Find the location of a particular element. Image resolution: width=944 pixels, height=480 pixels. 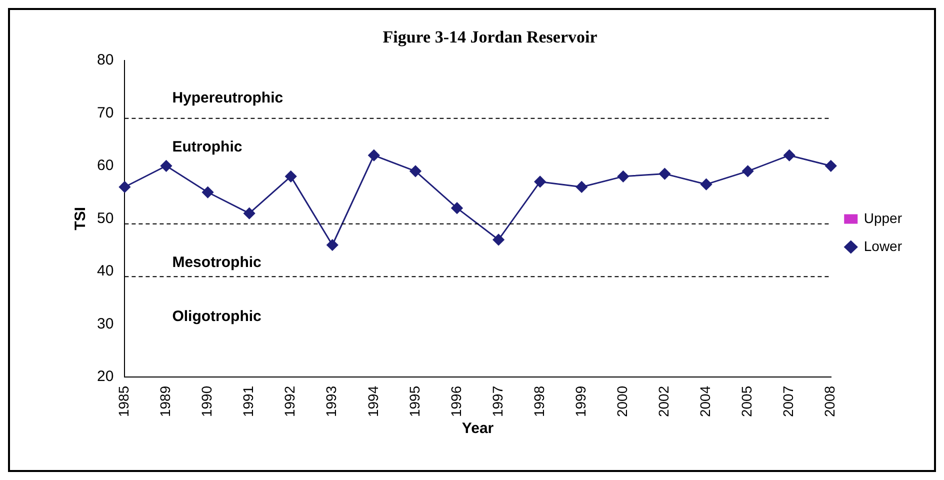

x-tick-label: 1991 is located at coordinates (248, 402).